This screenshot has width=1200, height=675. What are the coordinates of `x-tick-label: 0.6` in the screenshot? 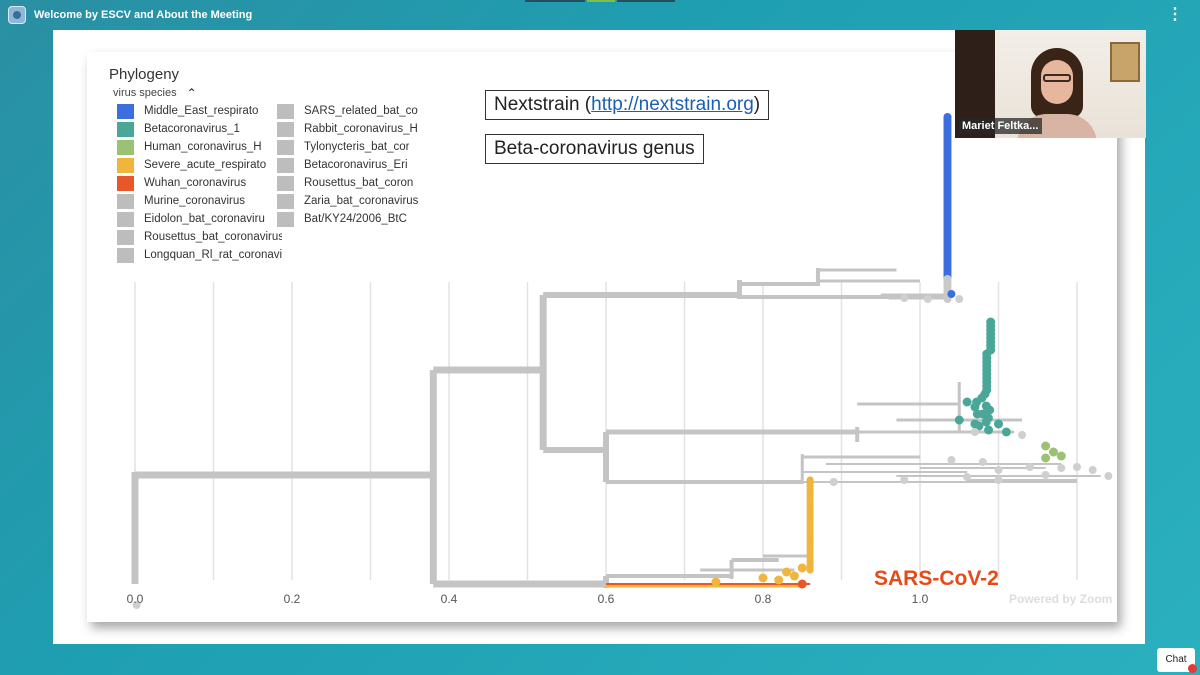 It's located at (606, 599).